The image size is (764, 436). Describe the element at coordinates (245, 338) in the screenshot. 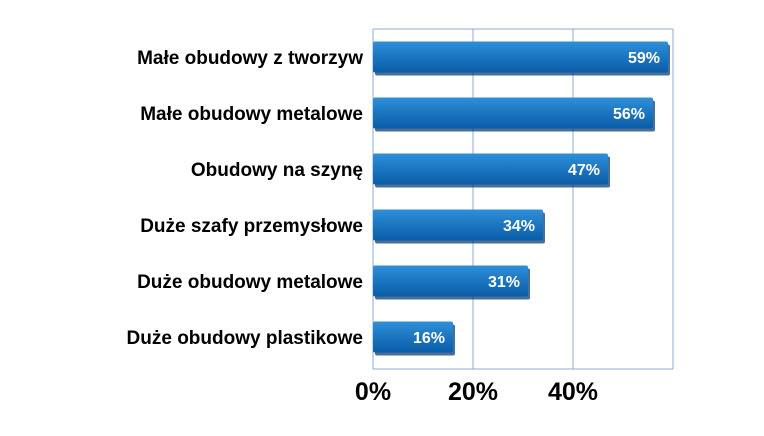

I see `category-label: Duże obudowy plastikowe` at that location.